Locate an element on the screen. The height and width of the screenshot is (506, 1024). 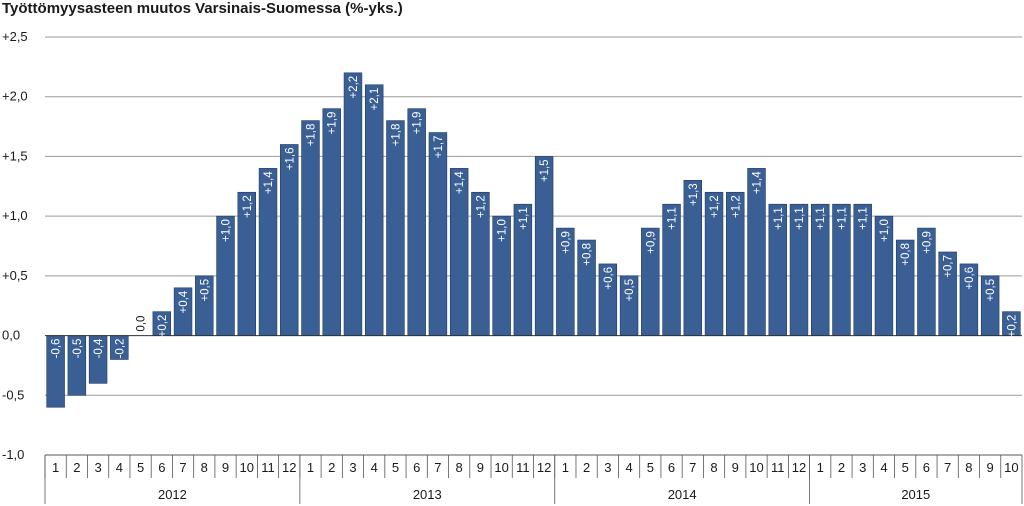
y-tick-label: +2,5 is located at coordinates (15, 36).